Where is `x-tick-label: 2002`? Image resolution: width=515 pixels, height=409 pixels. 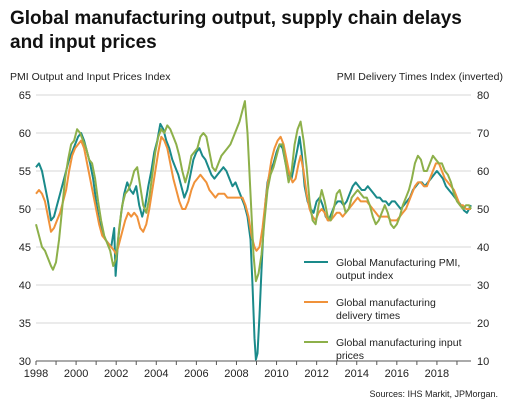
x-tick-label: 2002 is located at coordinates (116, 374).